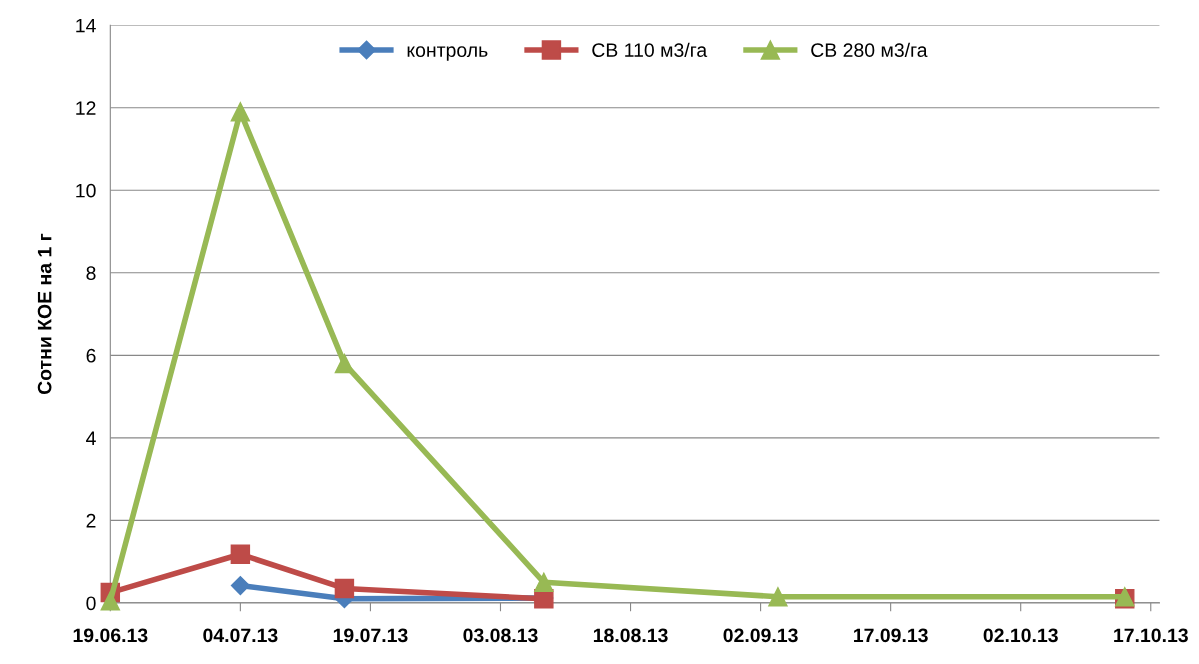 This screenshot has height=664, width=1199. What do you see at coordinates (447, 53) in the screenshot?
I see `legend-label: контроль` at bounding box center [447, 53].